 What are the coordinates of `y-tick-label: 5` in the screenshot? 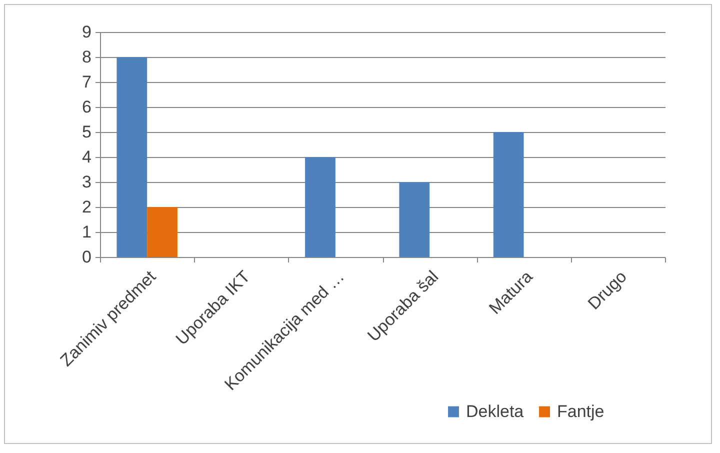 It's located at (87, 132).